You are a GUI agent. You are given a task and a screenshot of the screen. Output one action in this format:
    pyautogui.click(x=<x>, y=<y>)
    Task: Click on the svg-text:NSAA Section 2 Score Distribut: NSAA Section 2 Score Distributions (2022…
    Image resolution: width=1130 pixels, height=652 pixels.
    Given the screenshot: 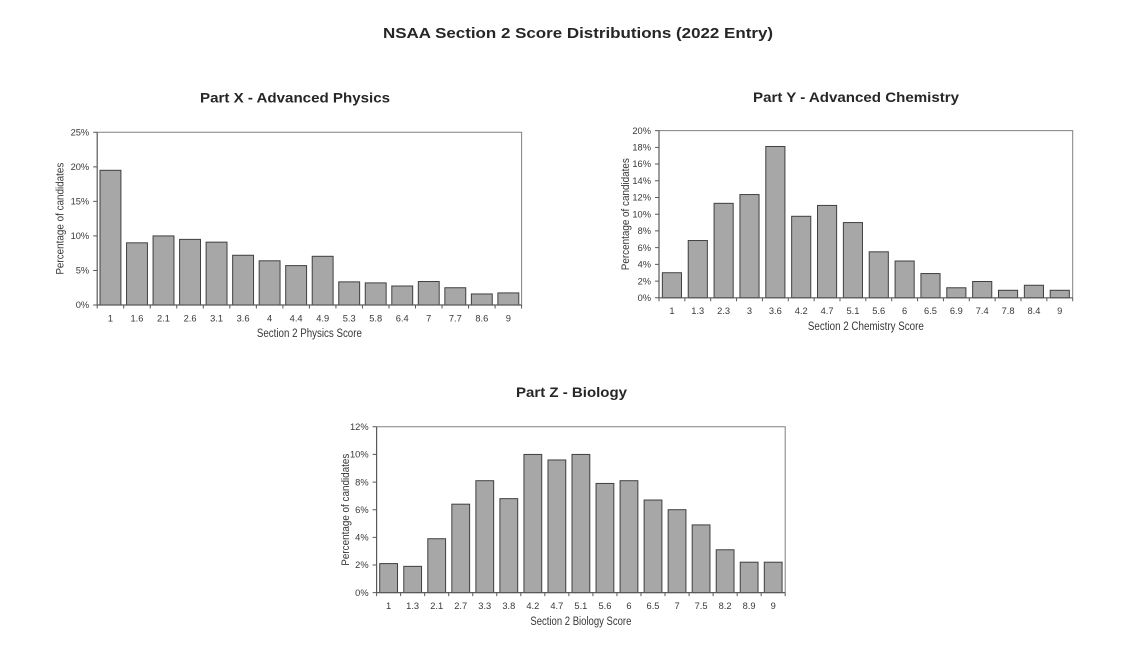 What is the action you would take?
    pyautogui.click(x=578, y=33)
    